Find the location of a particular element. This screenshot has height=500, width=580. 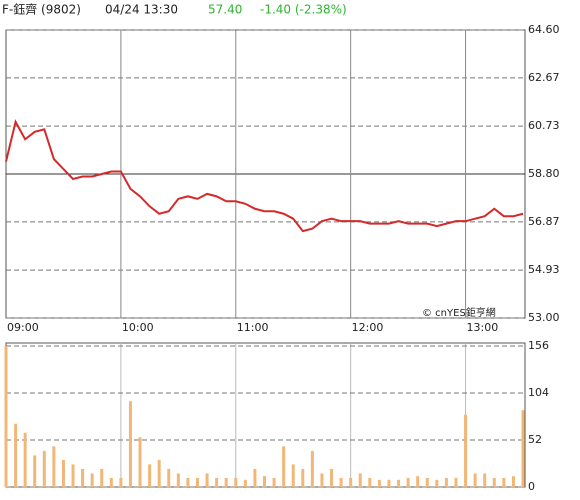

y-tick-label: 54.93 is located at coordinates (544, 269).